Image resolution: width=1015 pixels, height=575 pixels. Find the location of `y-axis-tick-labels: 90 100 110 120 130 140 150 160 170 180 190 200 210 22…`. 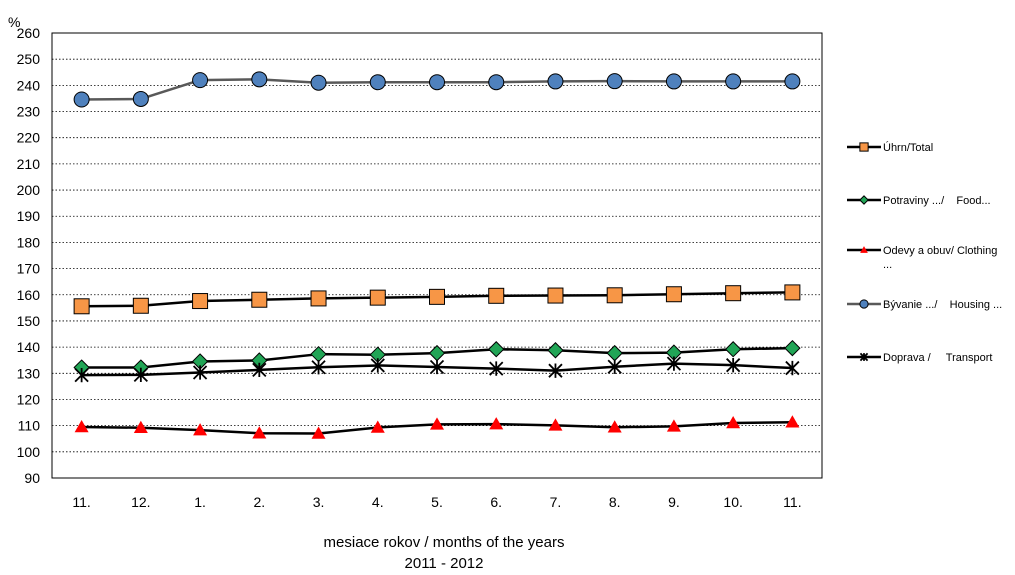

y-axis-tick-labels: 90 100 110 120 130 140 150 160 170 180 190 200 210 22… is located at coordinates (29, 255).